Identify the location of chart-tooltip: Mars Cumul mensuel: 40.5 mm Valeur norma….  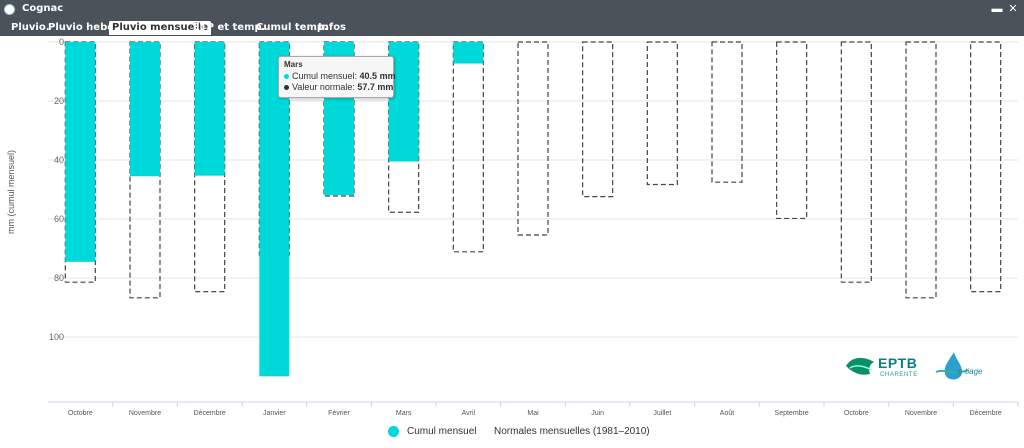
(337, 77).